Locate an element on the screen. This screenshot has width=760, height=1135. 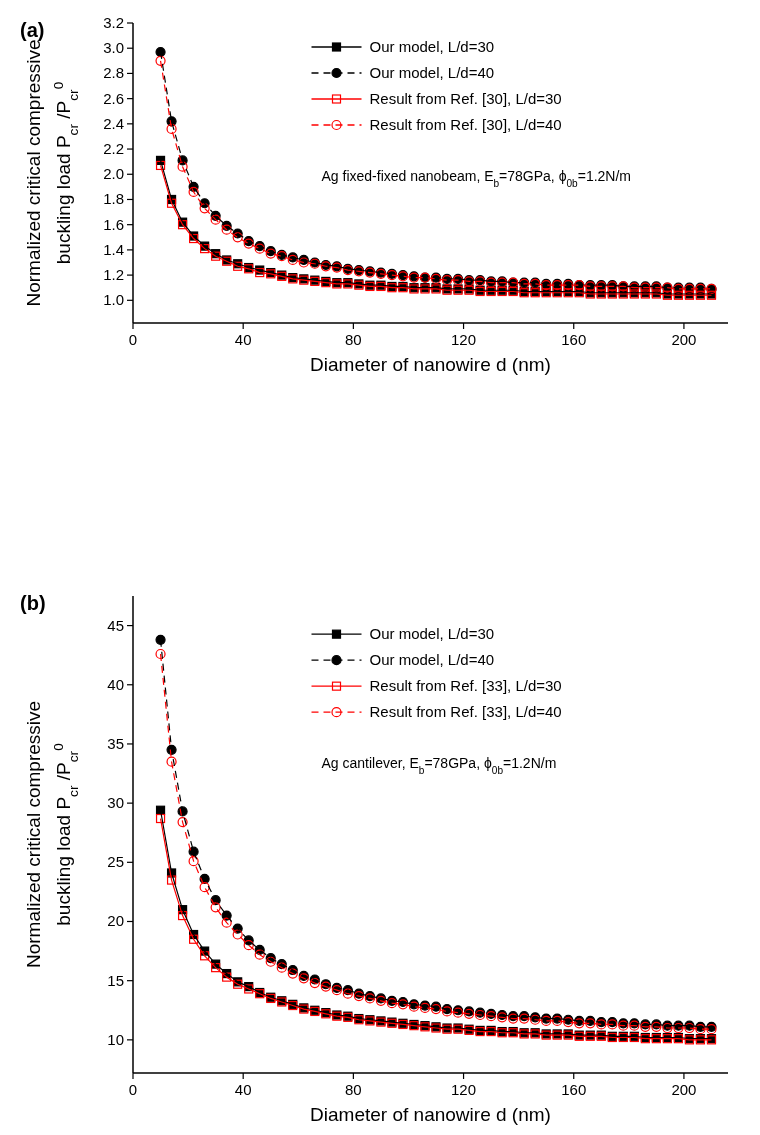
y-tick-label: 35 is located at coordinates (115, 743).